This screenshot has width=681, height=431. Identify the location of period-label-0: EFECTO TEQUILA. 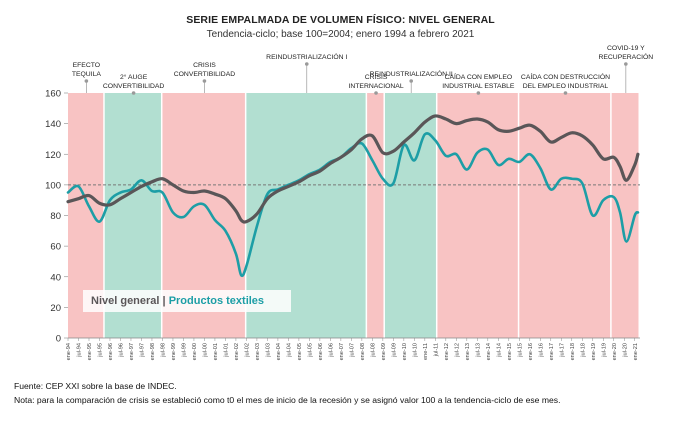
(87, 70).